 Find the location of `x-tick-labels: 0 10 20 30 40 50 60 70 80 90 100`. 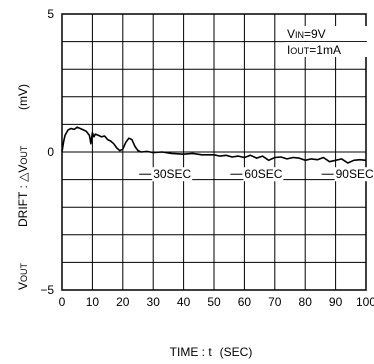

x-tick-labels: 0 10 20 30 40 50 60 70 80 90 100 is located at coordinates (216, 302).